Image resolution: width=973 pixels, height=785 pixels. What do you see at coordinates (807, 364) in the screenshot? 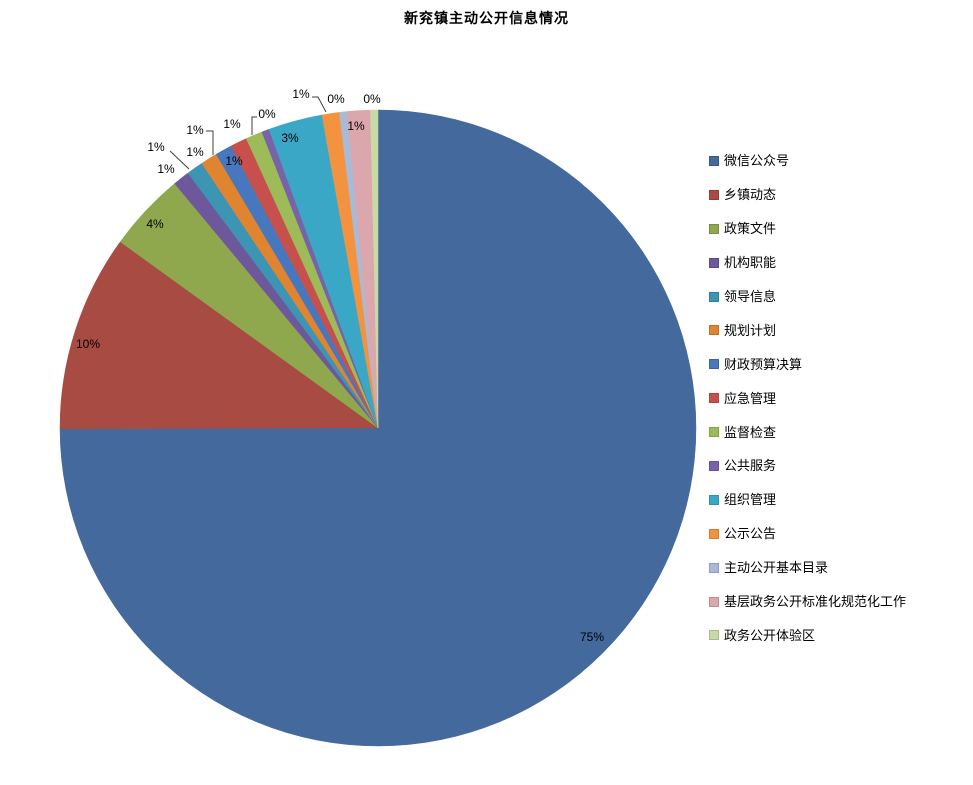
I see `legend-item-7: 财政预算决算` at bounding box center [807, 364].